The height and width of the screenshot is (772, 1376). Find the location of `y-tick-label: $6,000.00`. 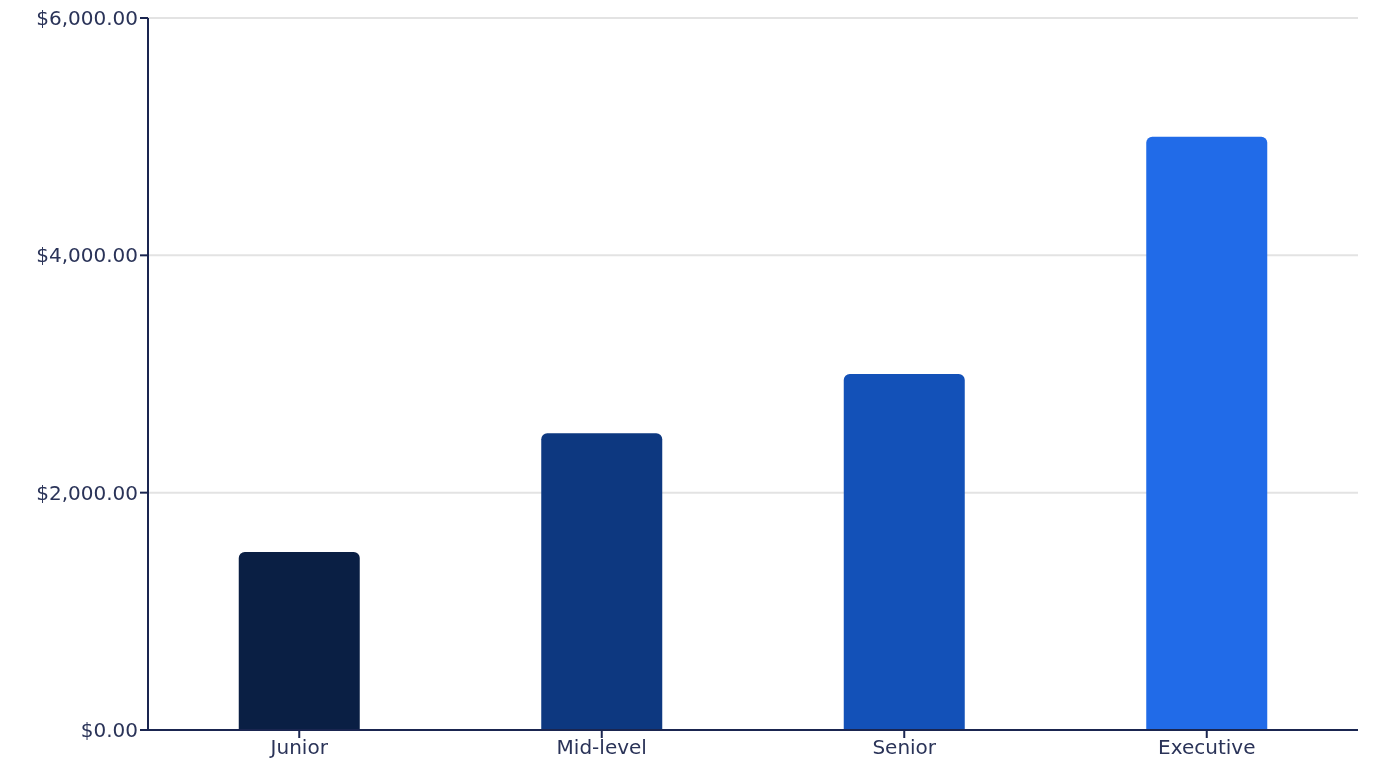

y-tick-label: $6,000.00 is located at coordinates (87, 18).